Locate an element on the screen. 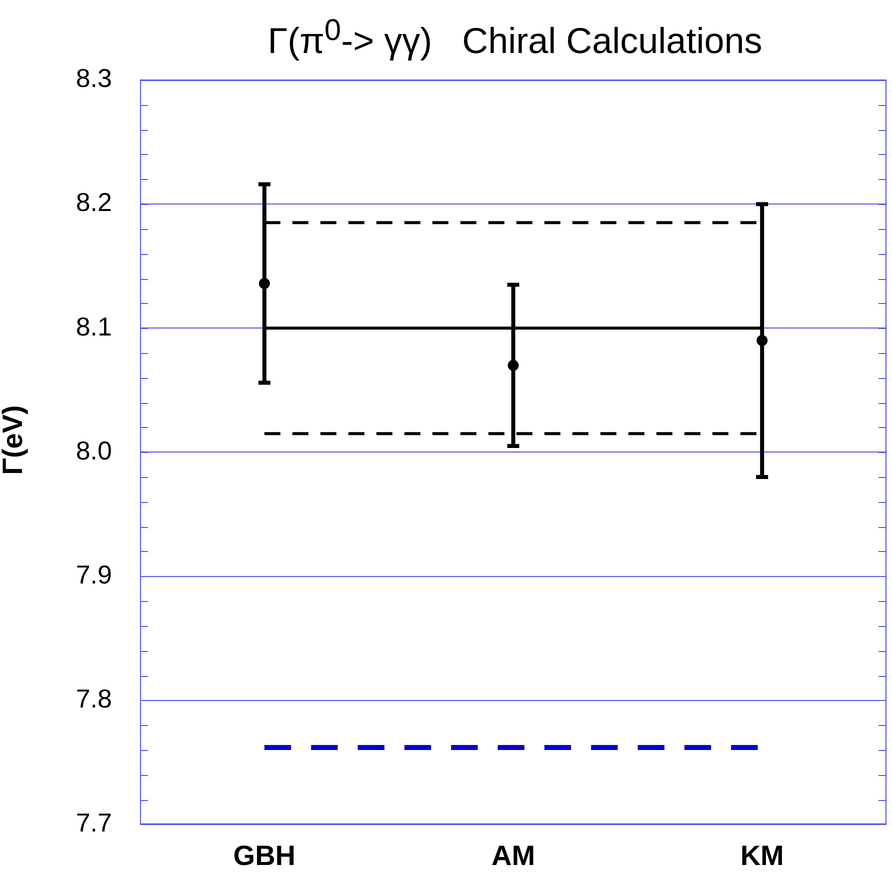 This screenshot has width=892, height=882. x-tick-label: GBH is located at coordinates (264, 855).